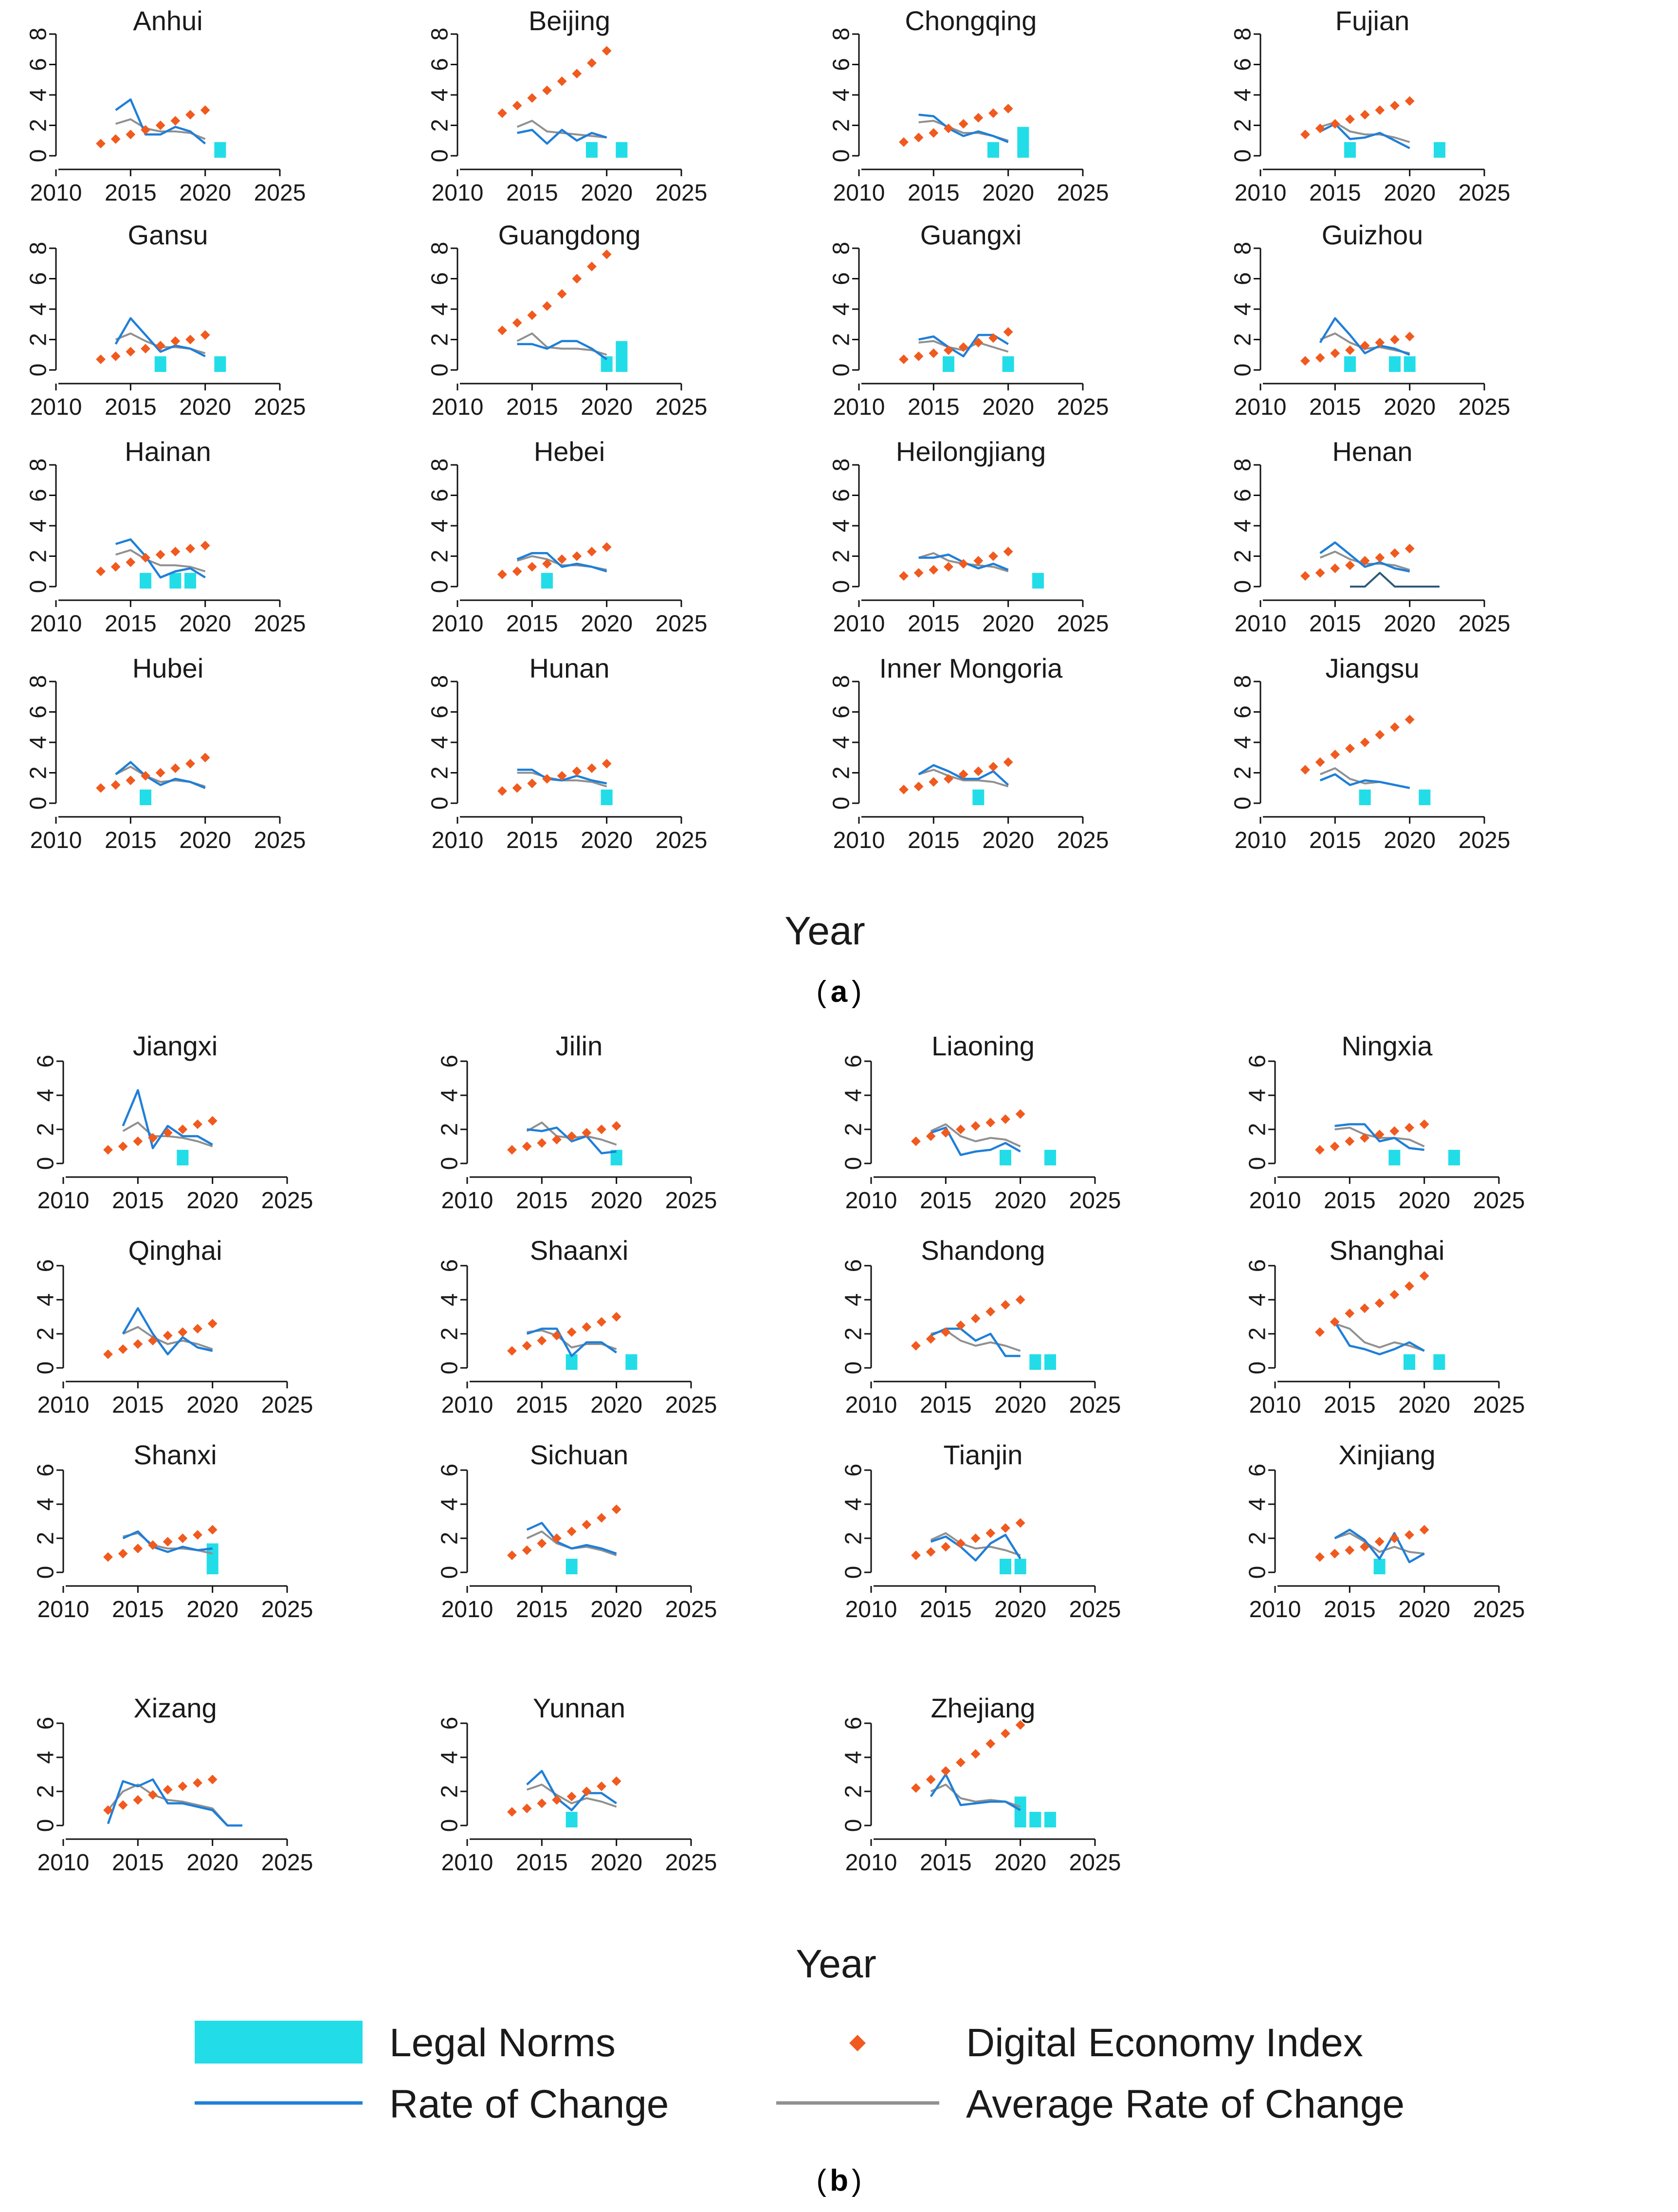  What do you see at coordinates (450, 1265) in the screenshot?
I see `subplot-1-shaanxi-ytick-label: 6` at bounding box center [450, 1265].